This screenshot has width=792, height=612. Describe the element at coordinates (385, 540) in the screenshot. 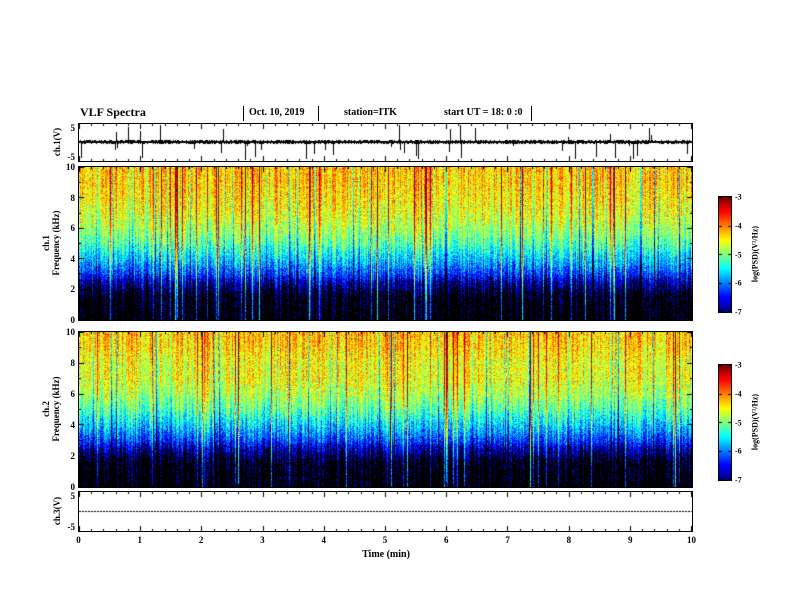

I see `x-tick-label: 5` at that location.